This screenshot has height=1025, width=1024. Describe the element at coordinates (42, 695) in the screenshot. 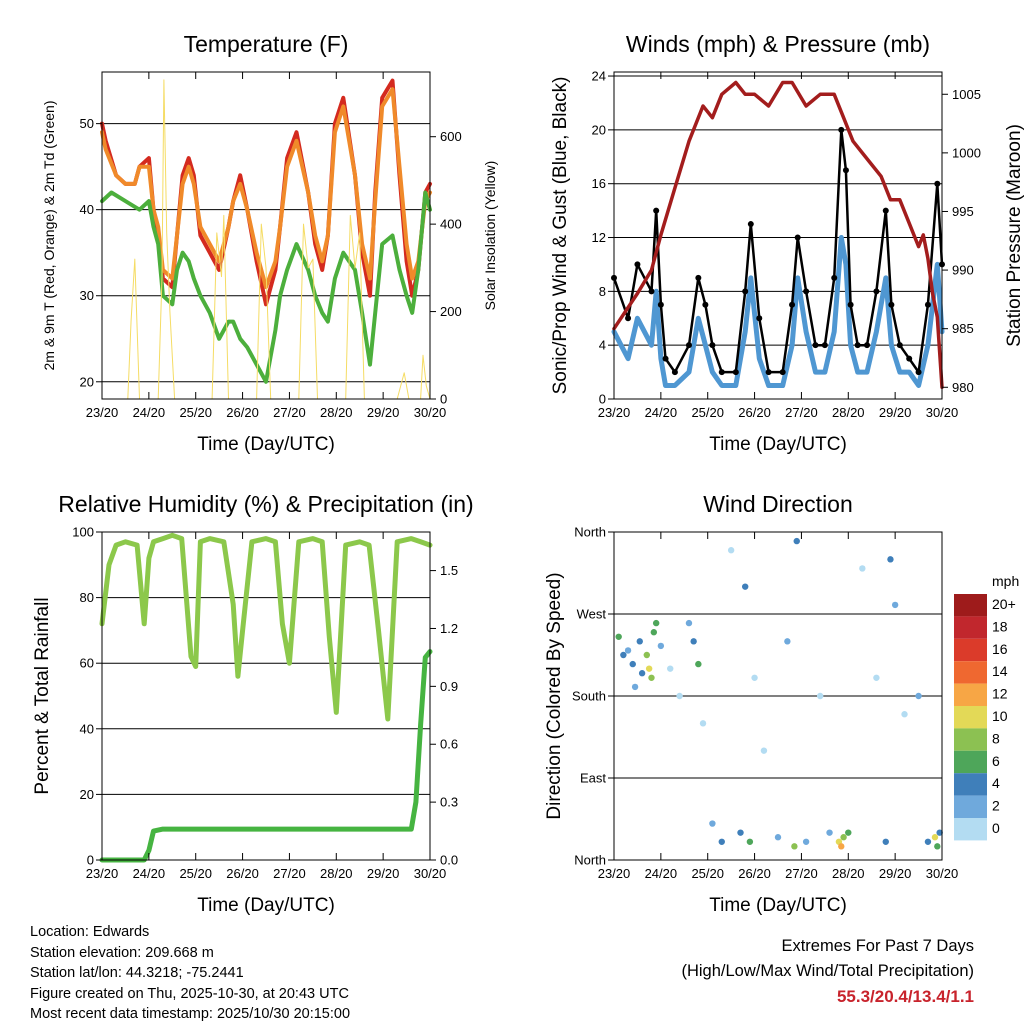

I see `y-axis-label: Percent & Total Rainfall` at that location.